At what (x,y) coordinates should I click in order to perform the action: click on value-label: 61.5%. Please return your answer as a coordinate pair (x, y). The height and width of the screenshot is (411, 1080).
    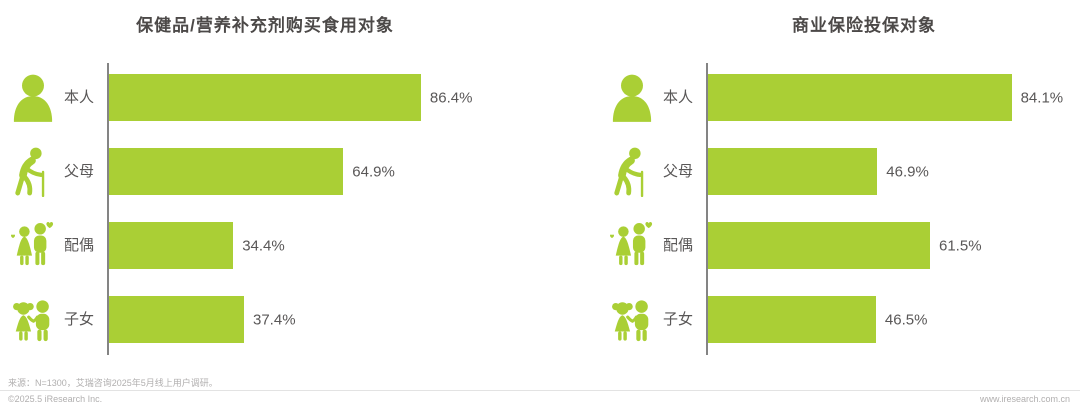
    Looking at the image, I should click on (960, 245).